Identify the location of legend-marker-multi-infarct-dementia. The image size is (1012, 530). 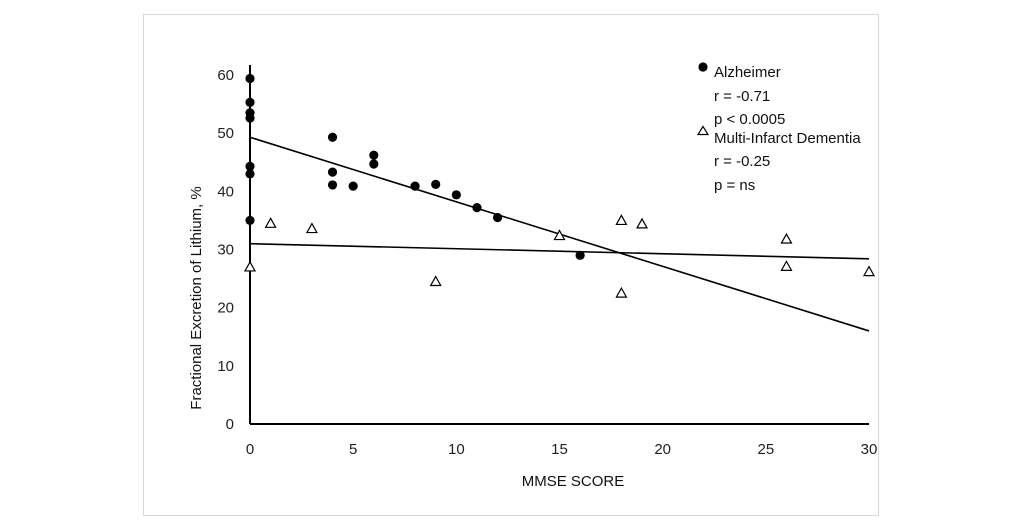
(703, 130).